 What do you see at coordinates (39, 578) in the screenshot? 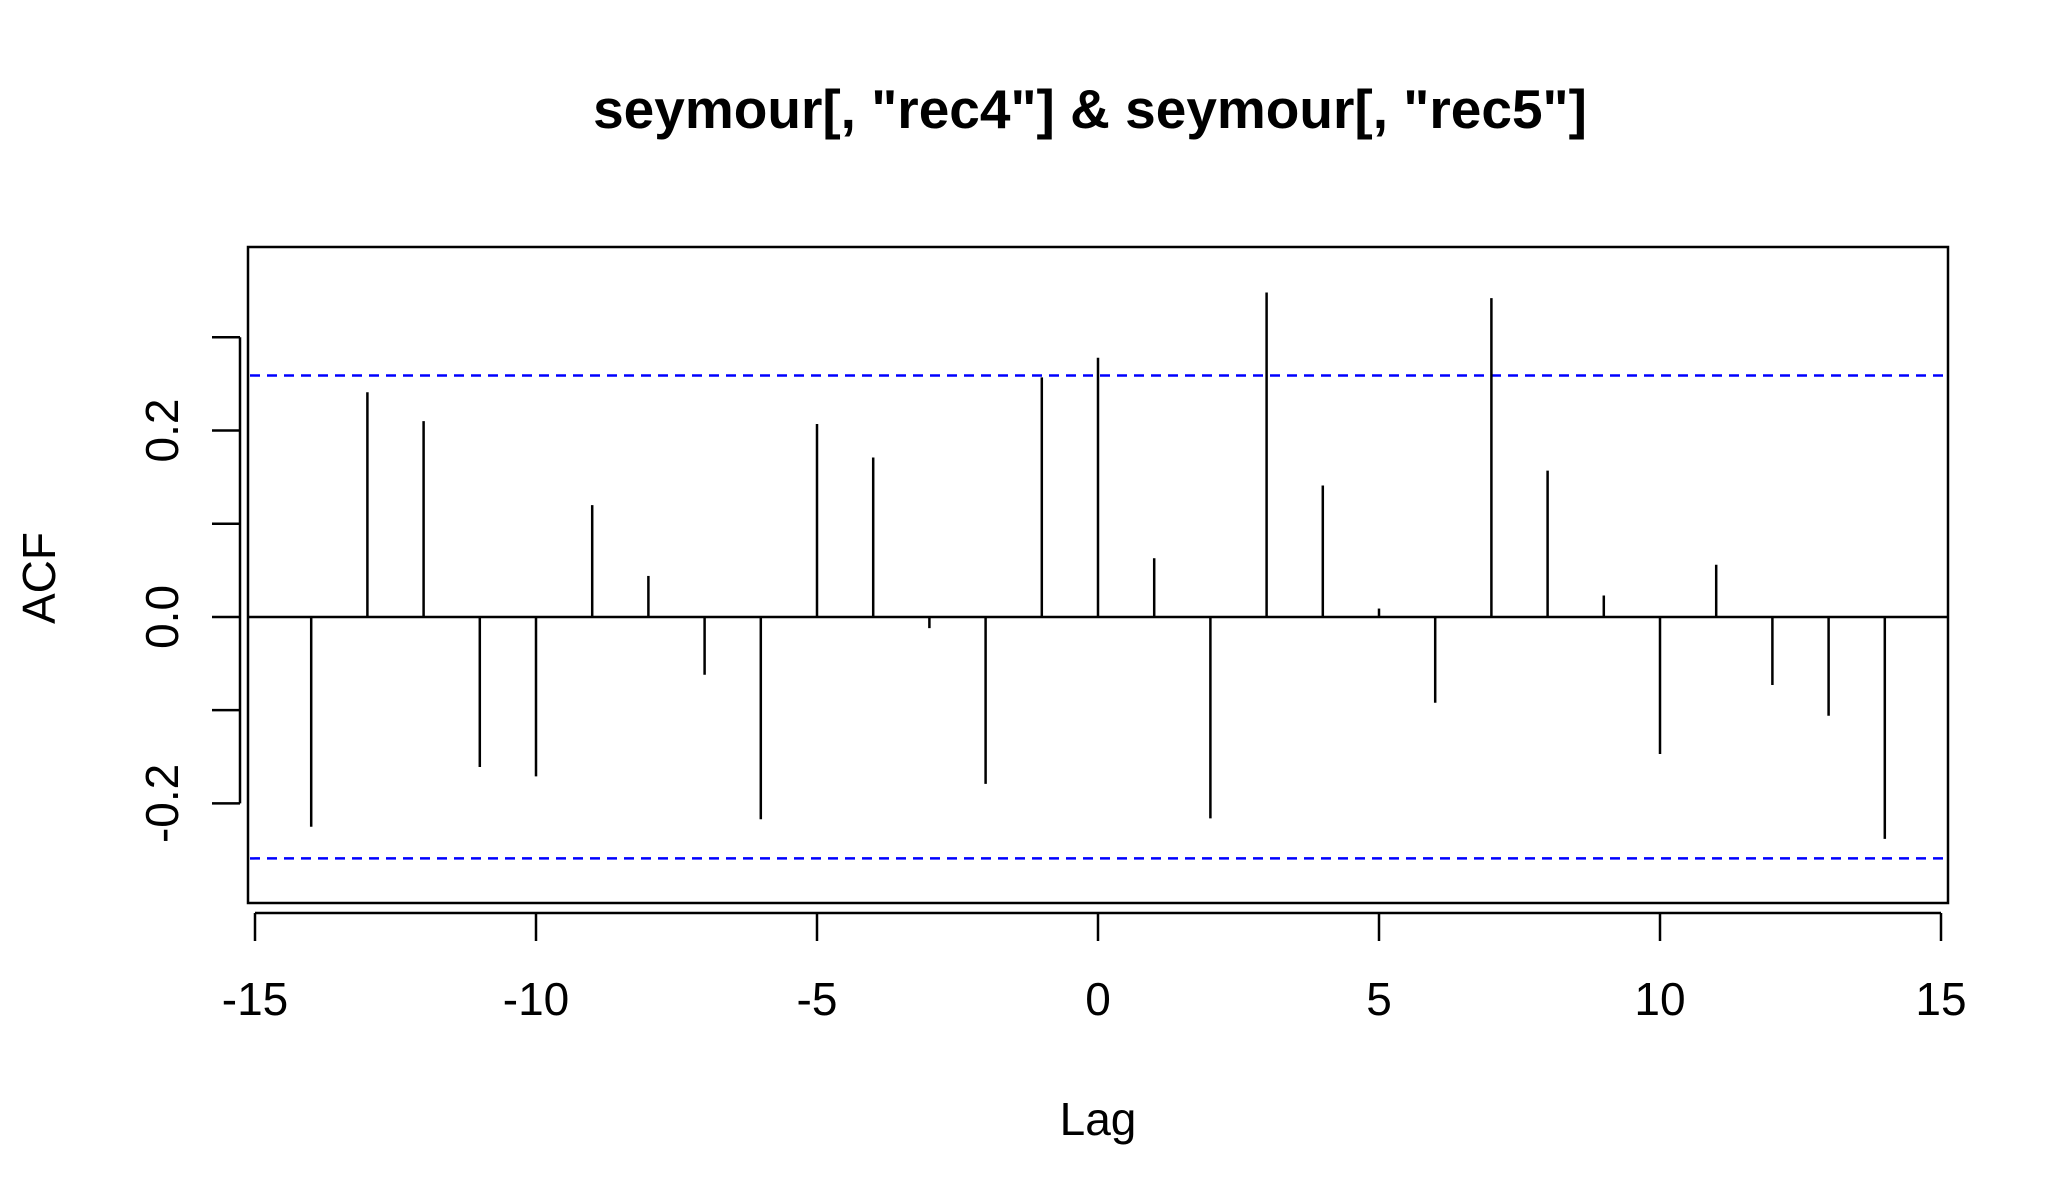
I see `y-axis-label: ACF` at bounding box center [39, 578].